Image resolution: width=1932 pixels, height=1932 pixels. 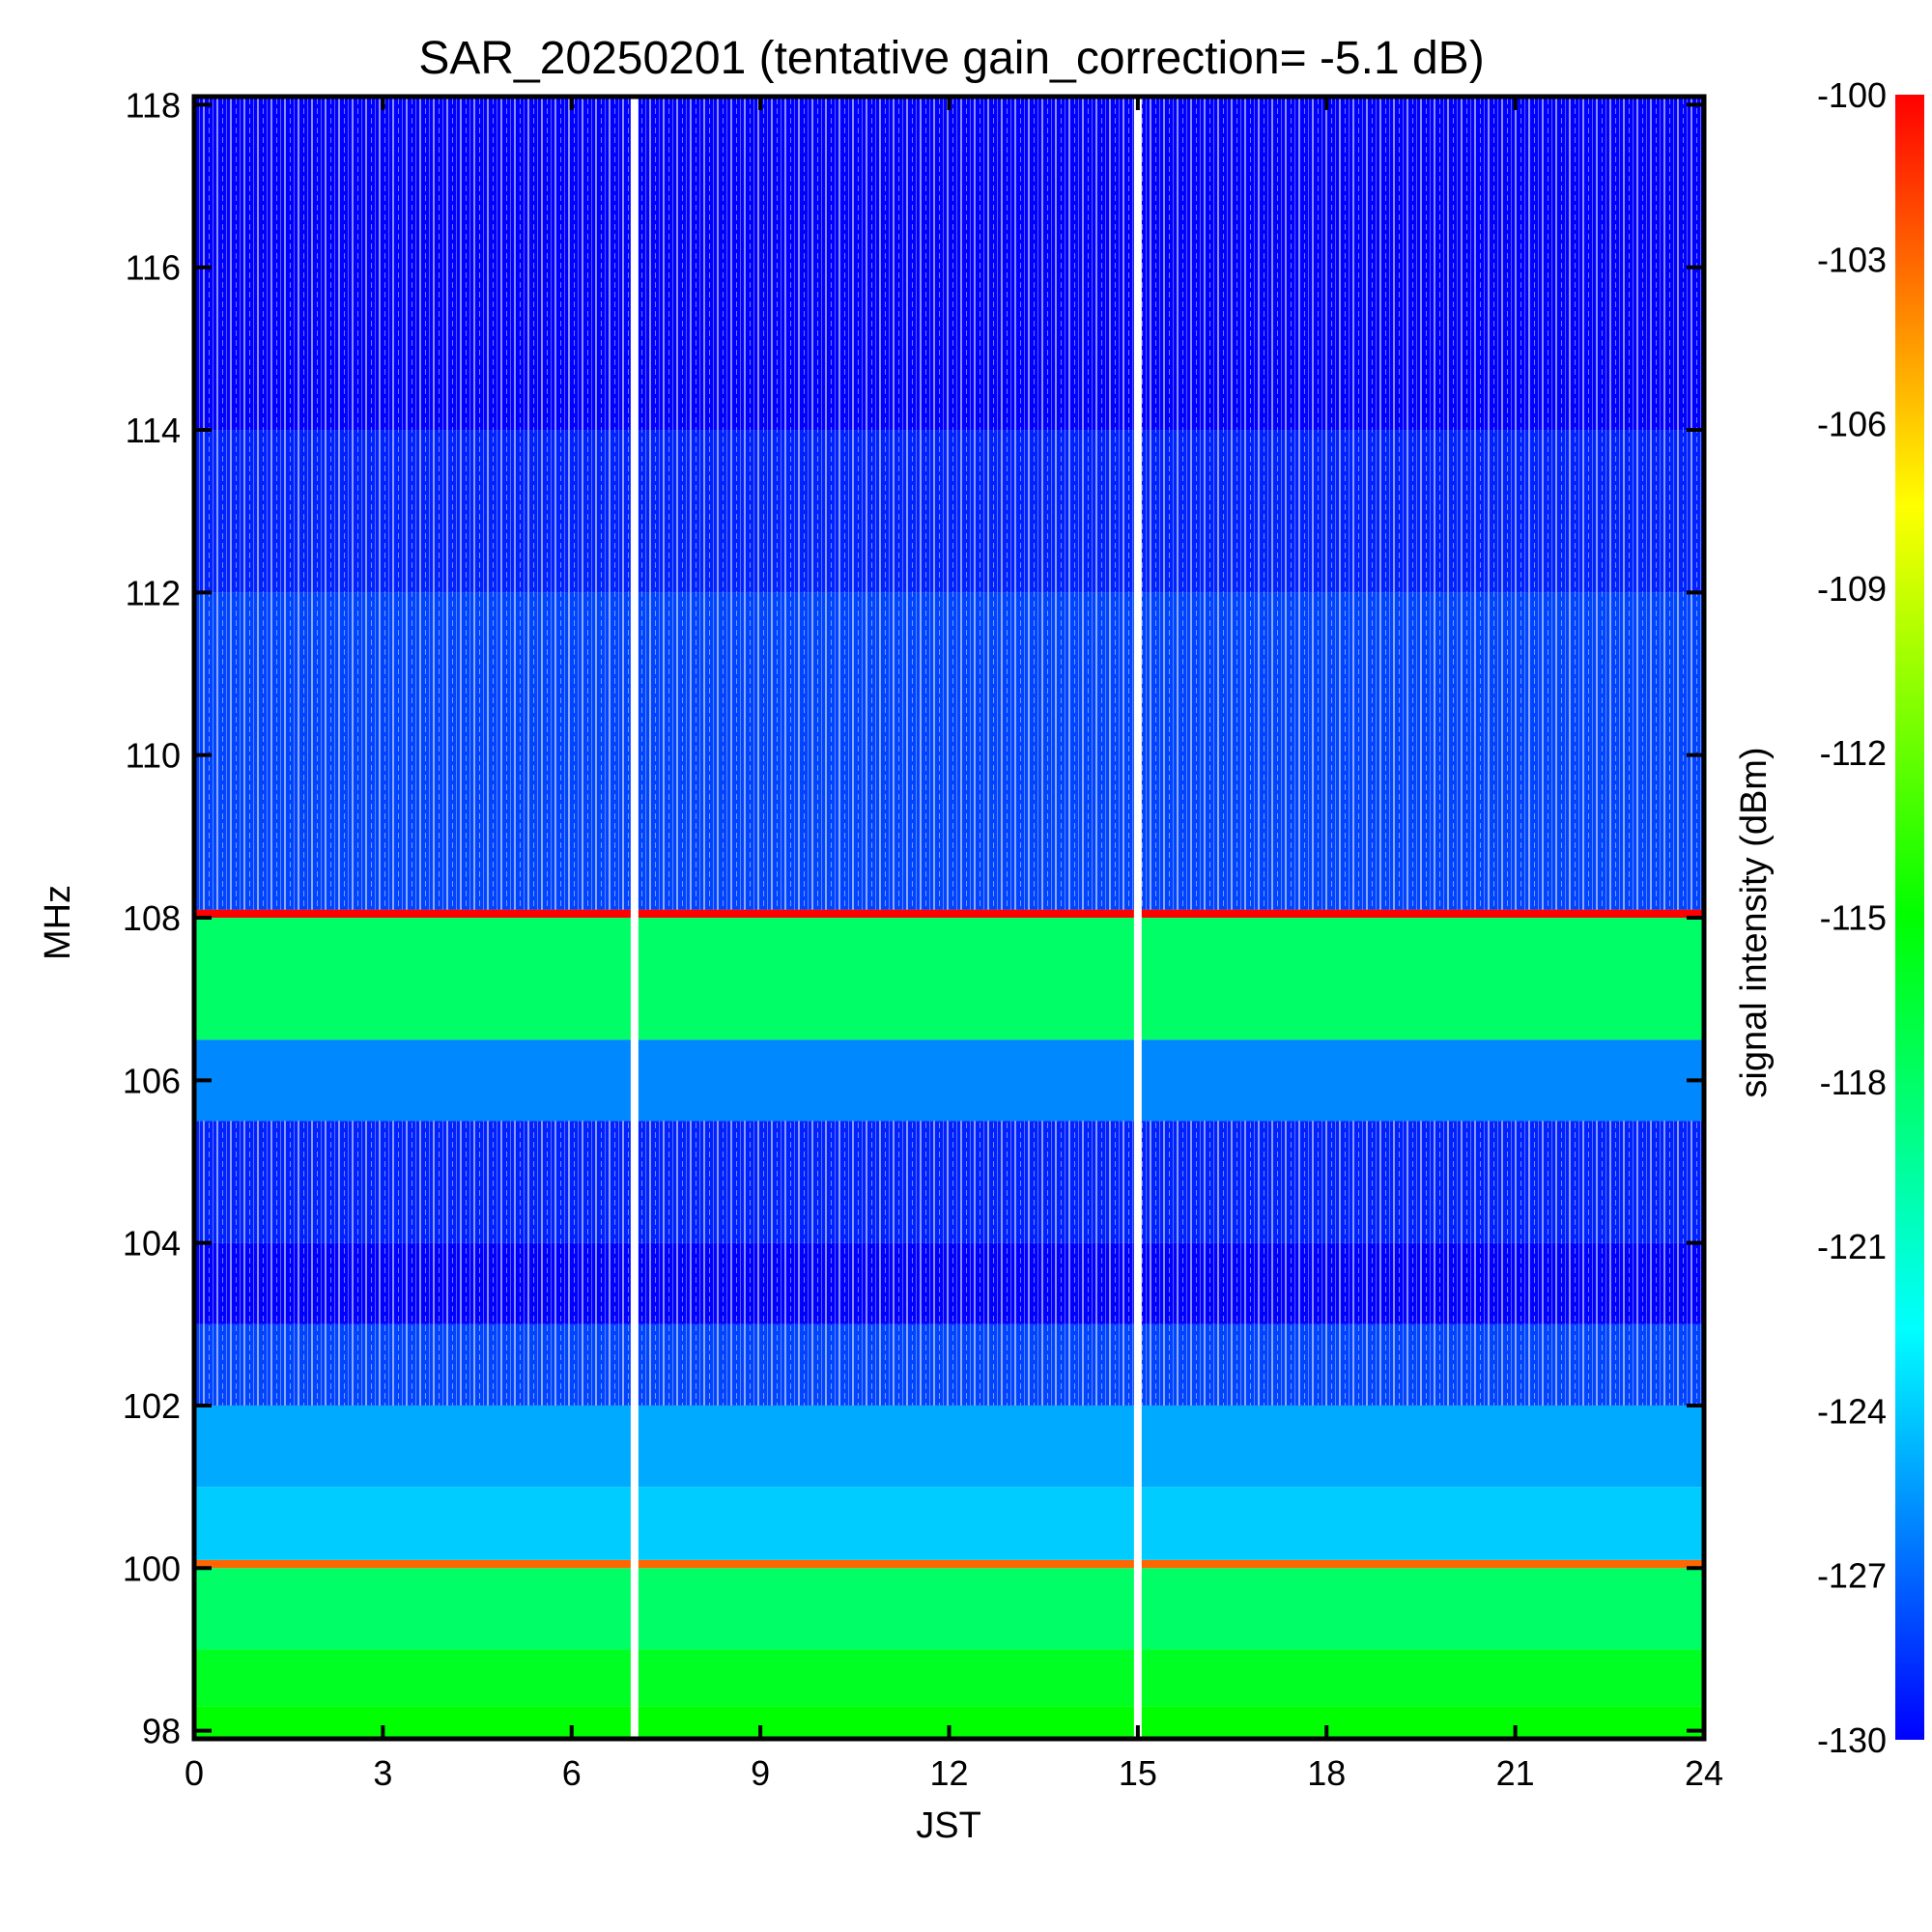 What do you see at coordinates (161, 1731) in the screenshot?
I see `y-tick-label: 98` at bounding box center [161, 1731].